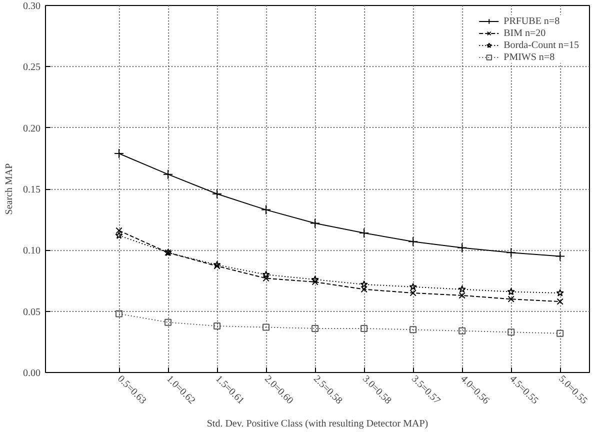 The width and height of the screenshot is (594, 432). I want to click on y-tick-label: 0.25, so click(31, 68).